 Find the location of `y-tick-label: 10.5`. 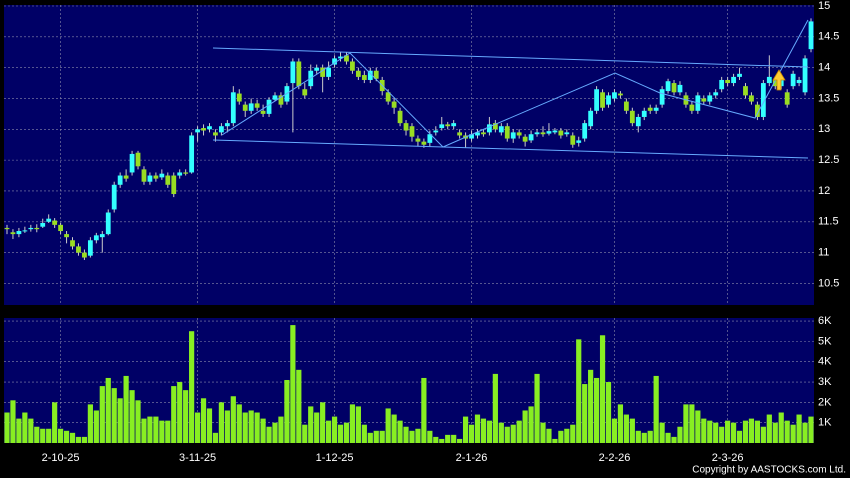

y-tick-label: 10.5 is located at coordinates (828, 283).